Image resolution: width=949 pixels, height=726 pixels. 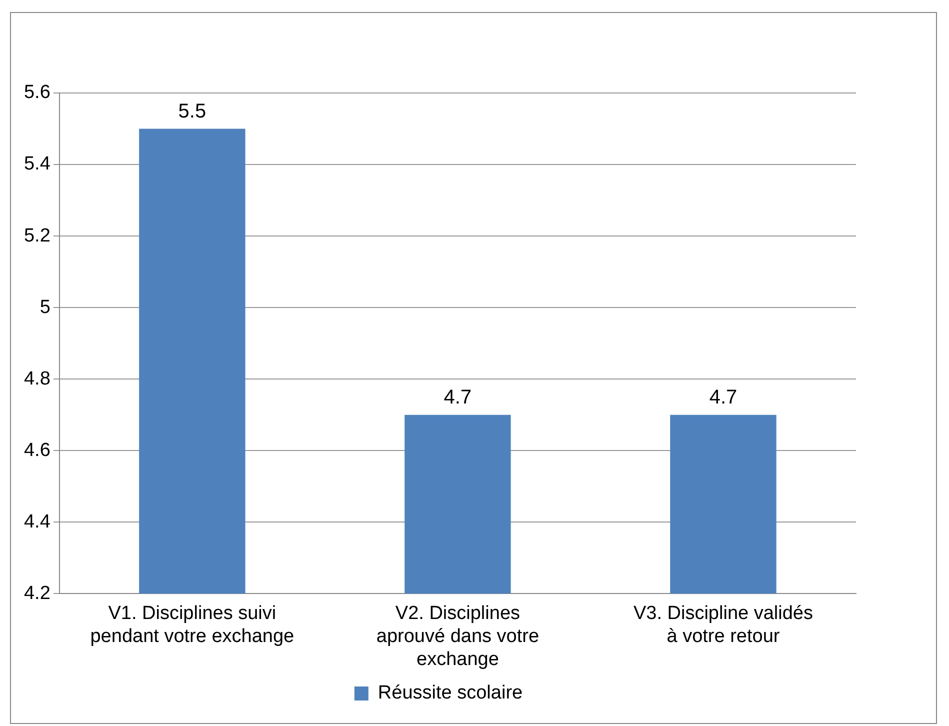 What do you see at coordinates (37, 593) in the screenshot?
I see `y-tick-label: 4.2` at bounding box center [37, 593].